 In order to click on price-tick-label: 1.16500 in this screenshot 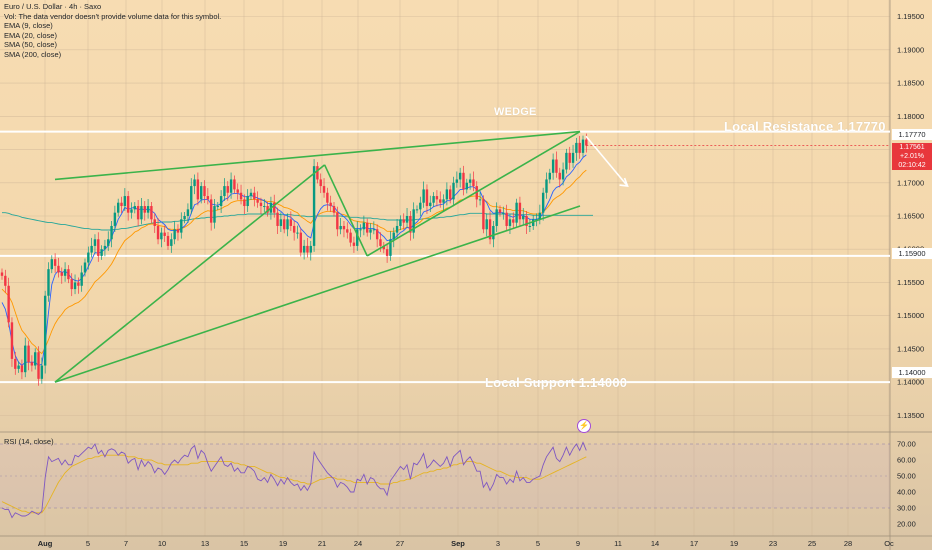, I will do `click(910, 216)`.